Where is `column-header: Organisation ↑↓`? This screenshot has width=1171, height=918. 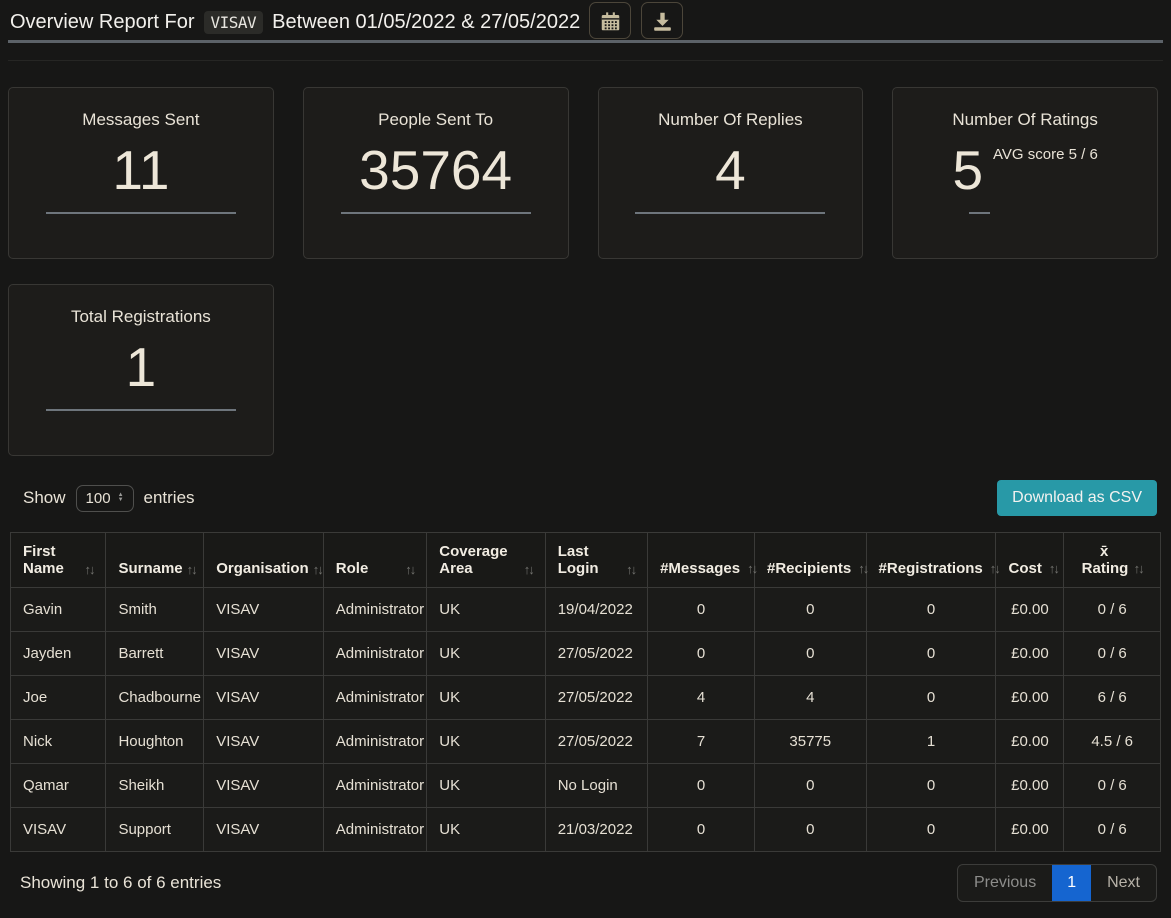 column-header: Organisation ↑↓ is located at coordinates (263, 560).